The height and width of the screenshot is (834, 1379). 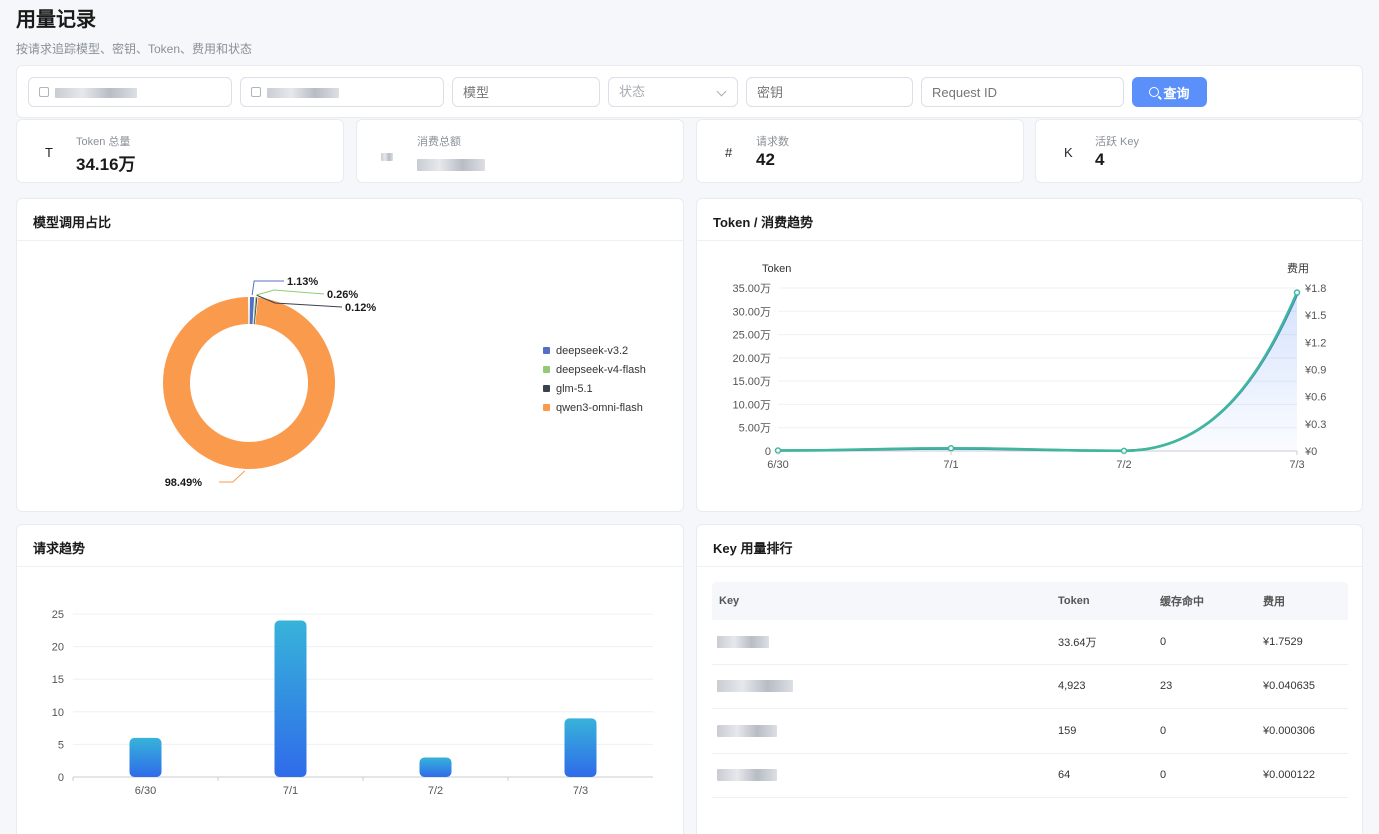 What do you see at coordinates (59, 548) in the screenshot?
I see `panel-title: 请求趋势` at bounding box center [59, 548].